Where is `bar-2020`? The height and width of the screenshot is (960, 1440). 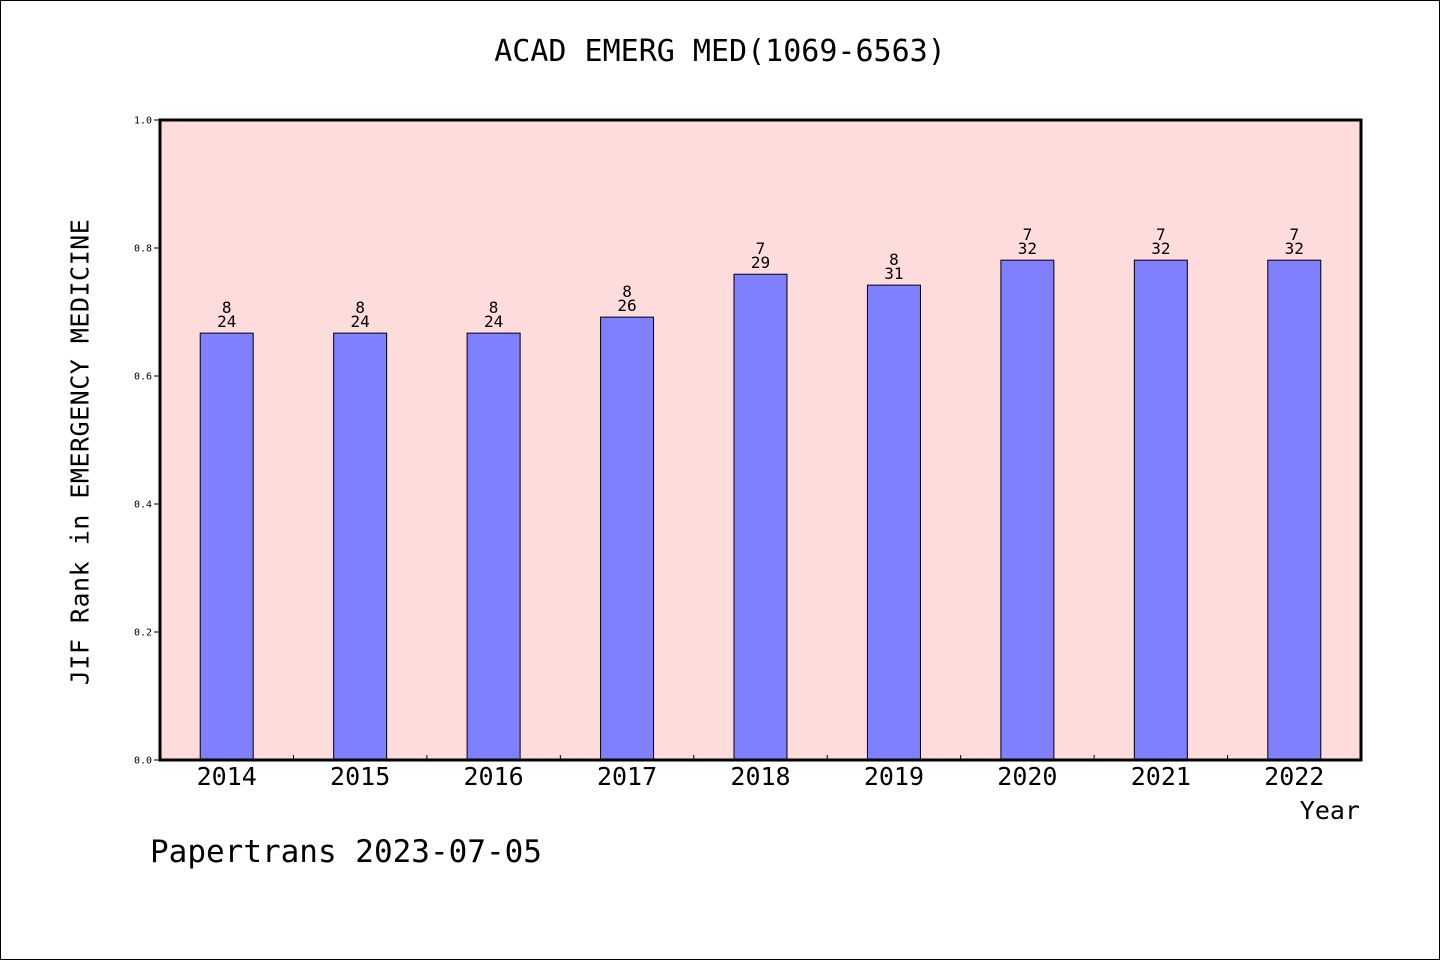 bar-2020 is located at coordinates (1027, 510).